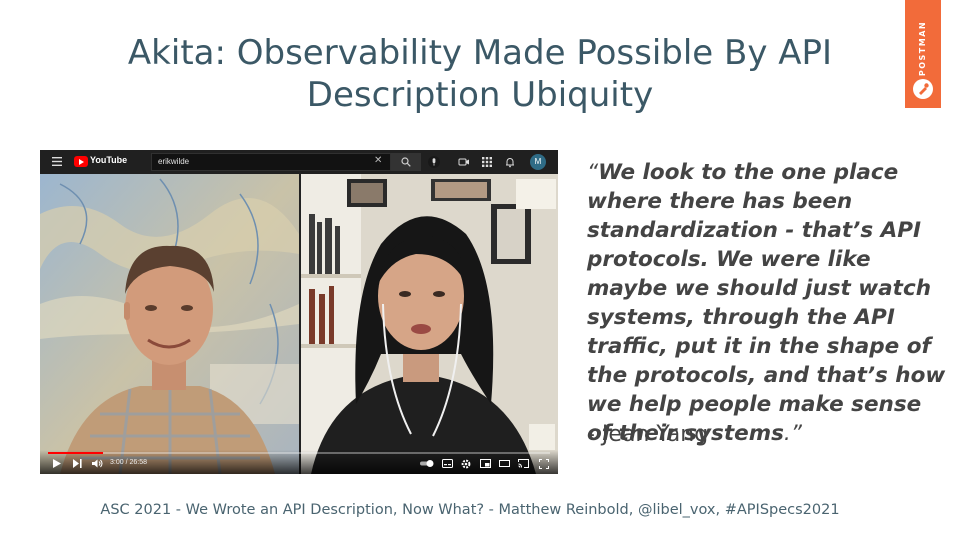 The width and height of the screenshot is (960, 540). I want to click on postman-brand-tab: POSTMAN, so click(923, 54).